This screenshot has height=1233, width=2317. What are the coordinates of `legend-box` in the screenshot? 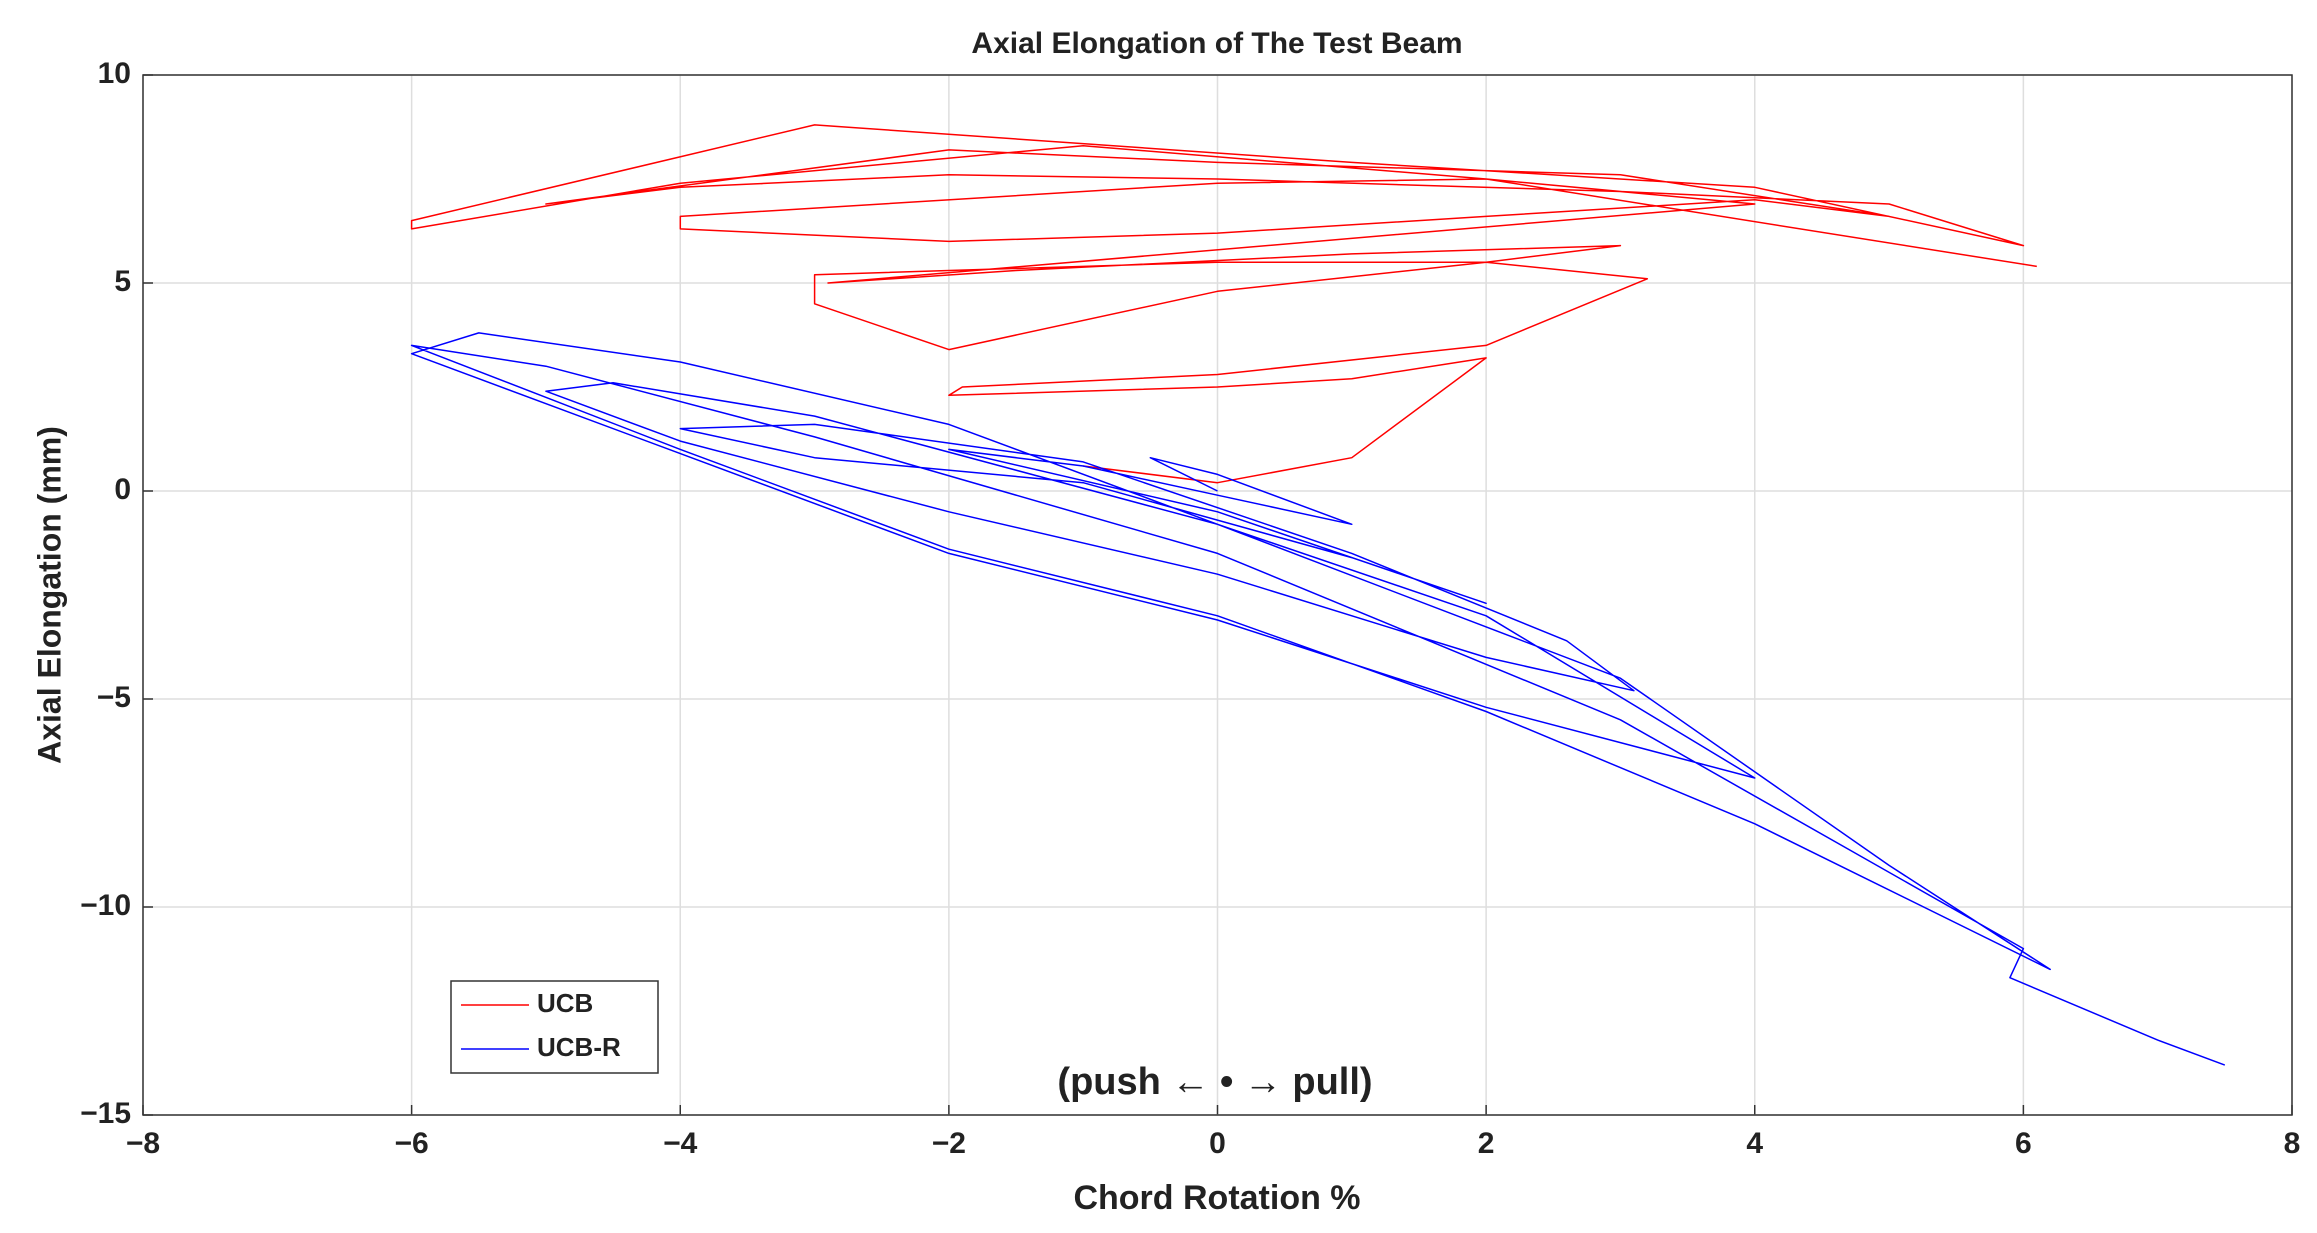 It's located at (554, 1027).